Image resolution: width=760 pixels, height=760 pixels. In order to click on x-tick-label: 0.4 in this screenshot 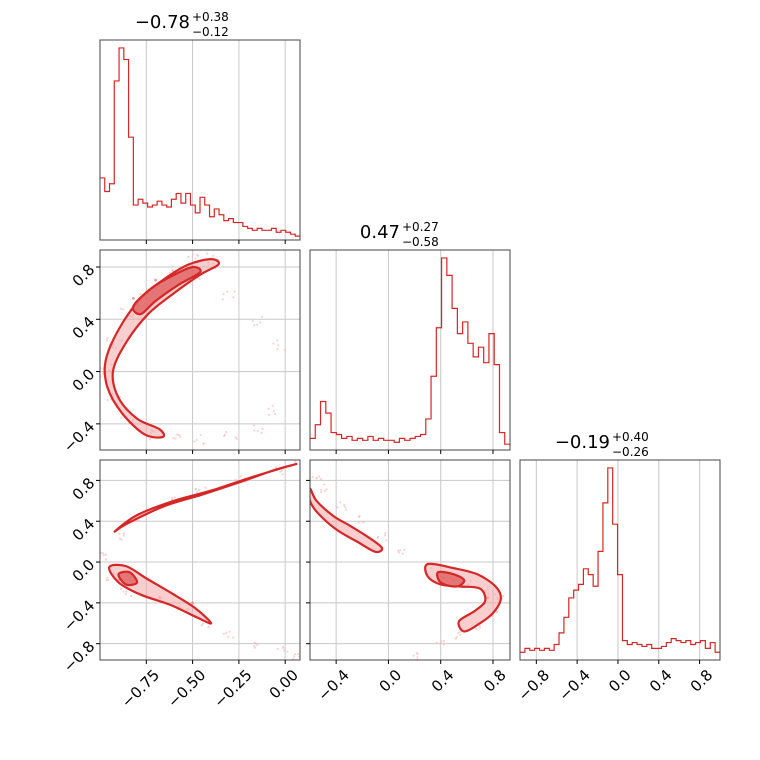, I will do `click(661, 681)`.